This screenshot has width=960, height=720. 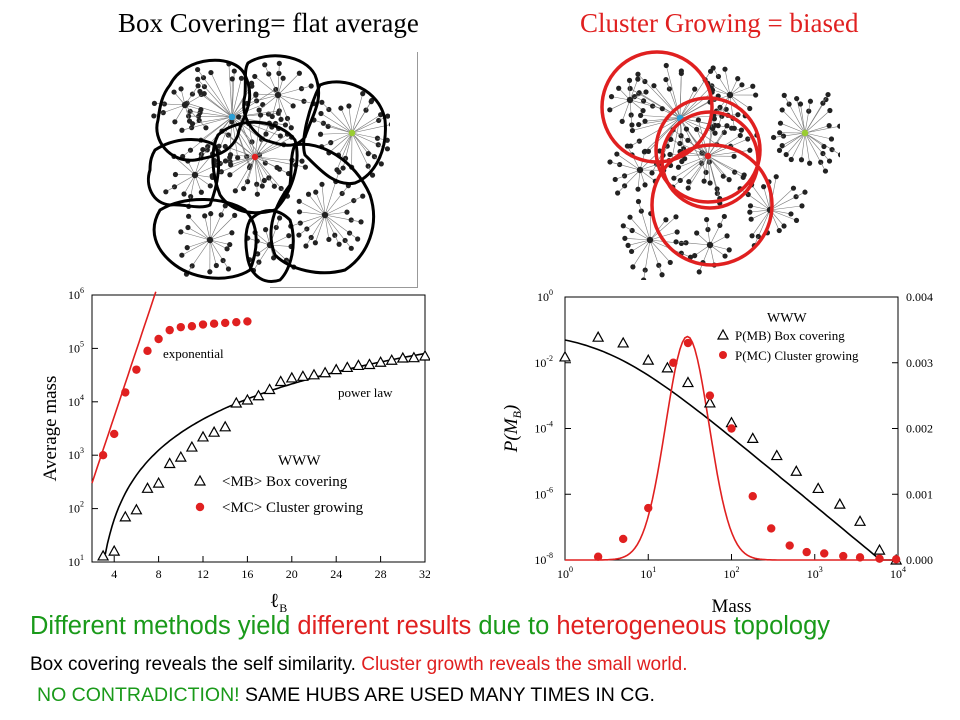 What do you see at coordinates (549, 424) in the screenshot?
I see `y-tick-exponent: -4` at bounding box center [549, 424].